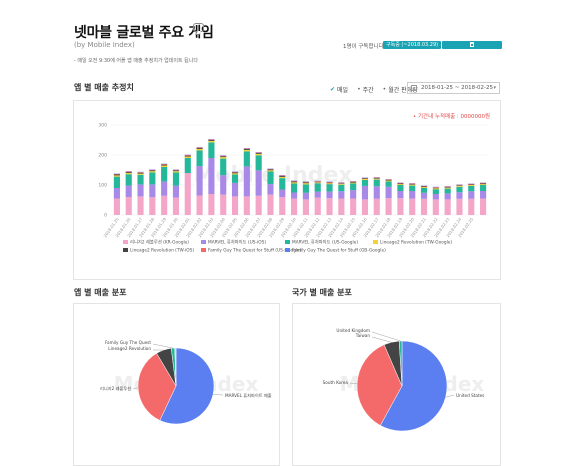 The height and width of the screenshot is (466, 562). What do you see at coordinates (105, 216) in the screenshot?
I see `y-tick-label: 0` at bounding box center [105, 216].